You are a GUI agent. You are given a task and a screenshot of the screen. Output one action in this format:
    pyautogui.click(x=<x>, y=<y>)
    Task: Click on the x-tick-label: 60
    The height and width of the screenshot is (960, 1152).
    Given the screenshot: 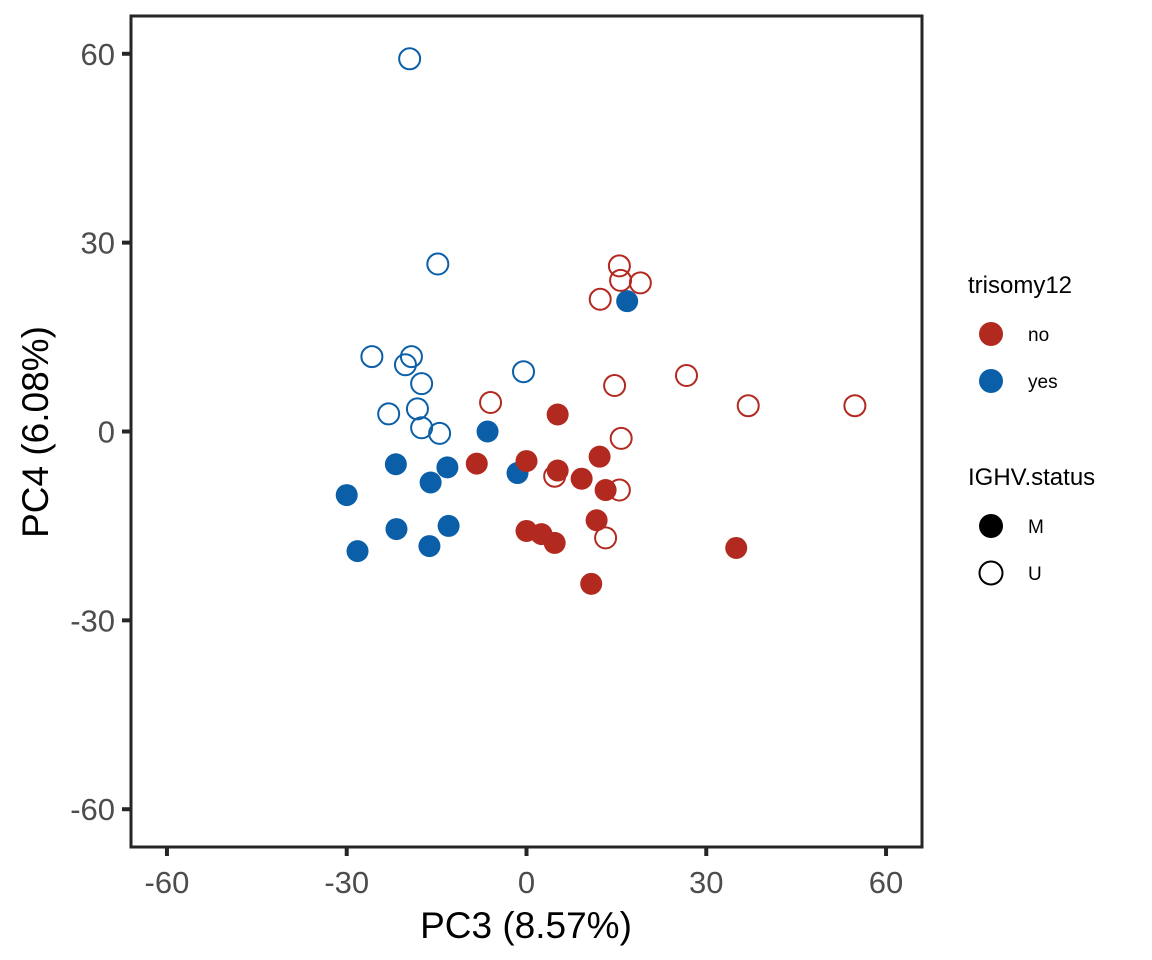 What is the action you would take?
    pyautogui.click(x=886, y=882)
    